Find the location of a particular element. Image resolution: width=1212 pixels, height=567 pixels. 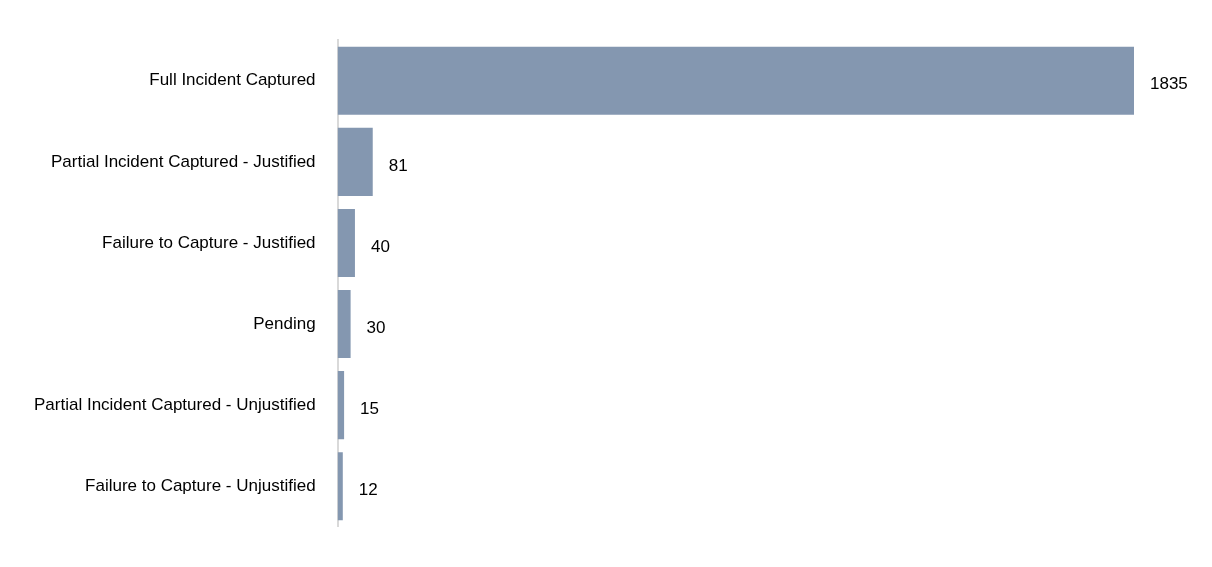

y-tick-label: Pending is located at coordinates (284, 323).